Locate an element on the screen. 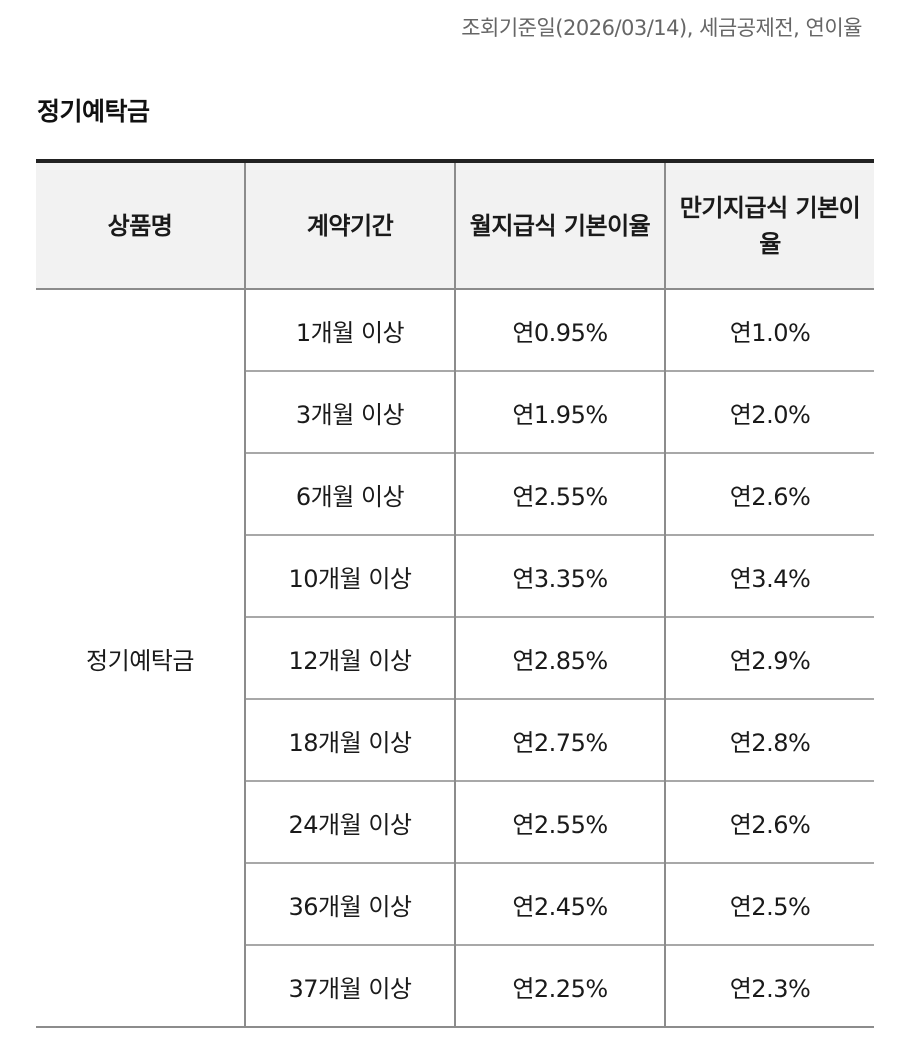  table-row: 24개월 이상 연2.55% 연2.6% is located at coordinates (455, 821).